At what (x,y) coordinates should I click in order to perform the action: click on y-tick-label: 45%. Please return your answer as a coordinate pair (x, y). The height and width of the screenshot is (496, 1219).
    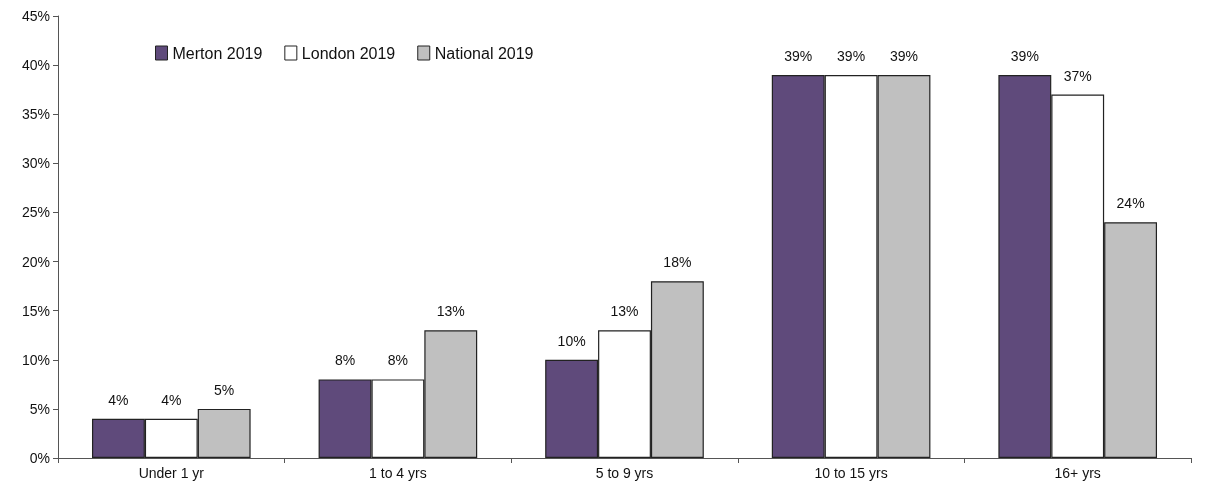
    Looking at the image, I should click on (35, 16).